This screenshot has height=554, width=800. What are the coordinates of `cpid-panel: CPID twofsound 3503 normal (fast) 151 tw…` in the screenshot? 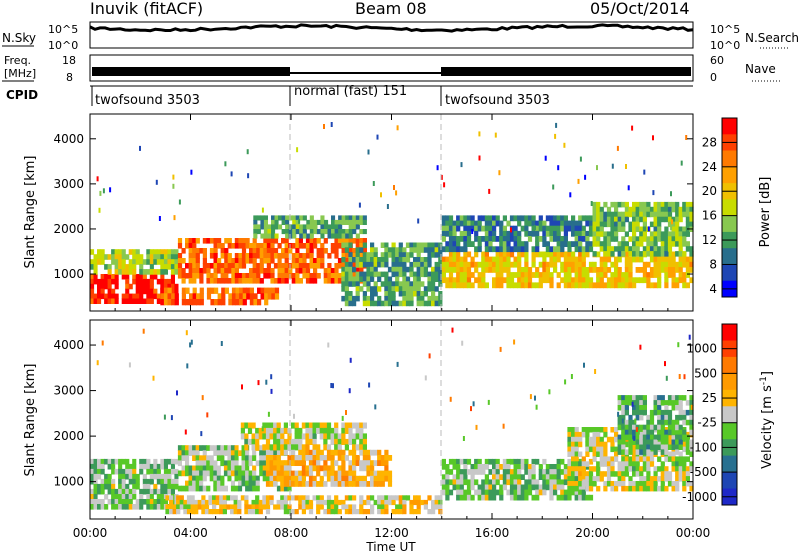 It's located at (349, 96).